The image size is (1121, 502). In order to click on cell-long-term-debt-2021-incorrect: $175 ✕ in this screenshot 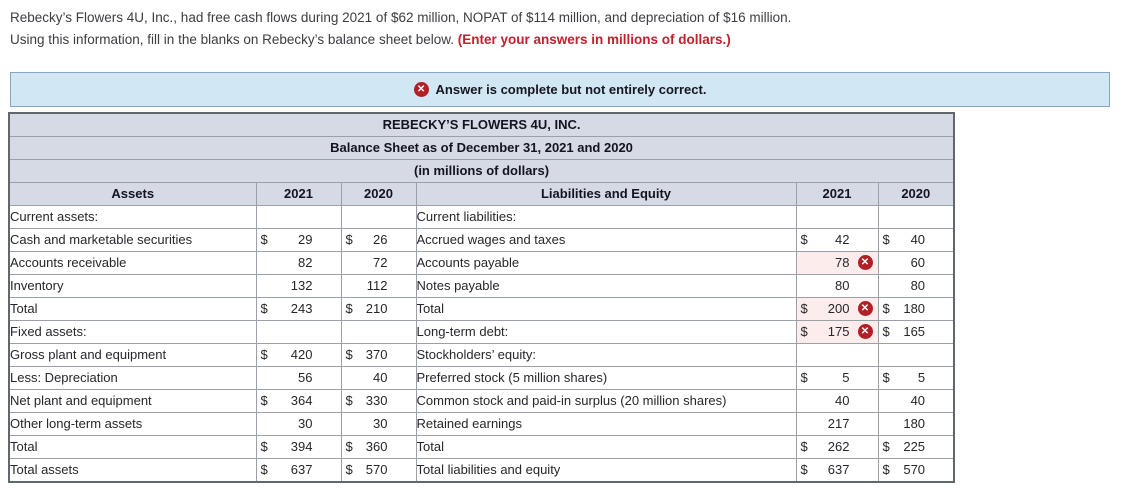, I will do `click(837, 331)`.